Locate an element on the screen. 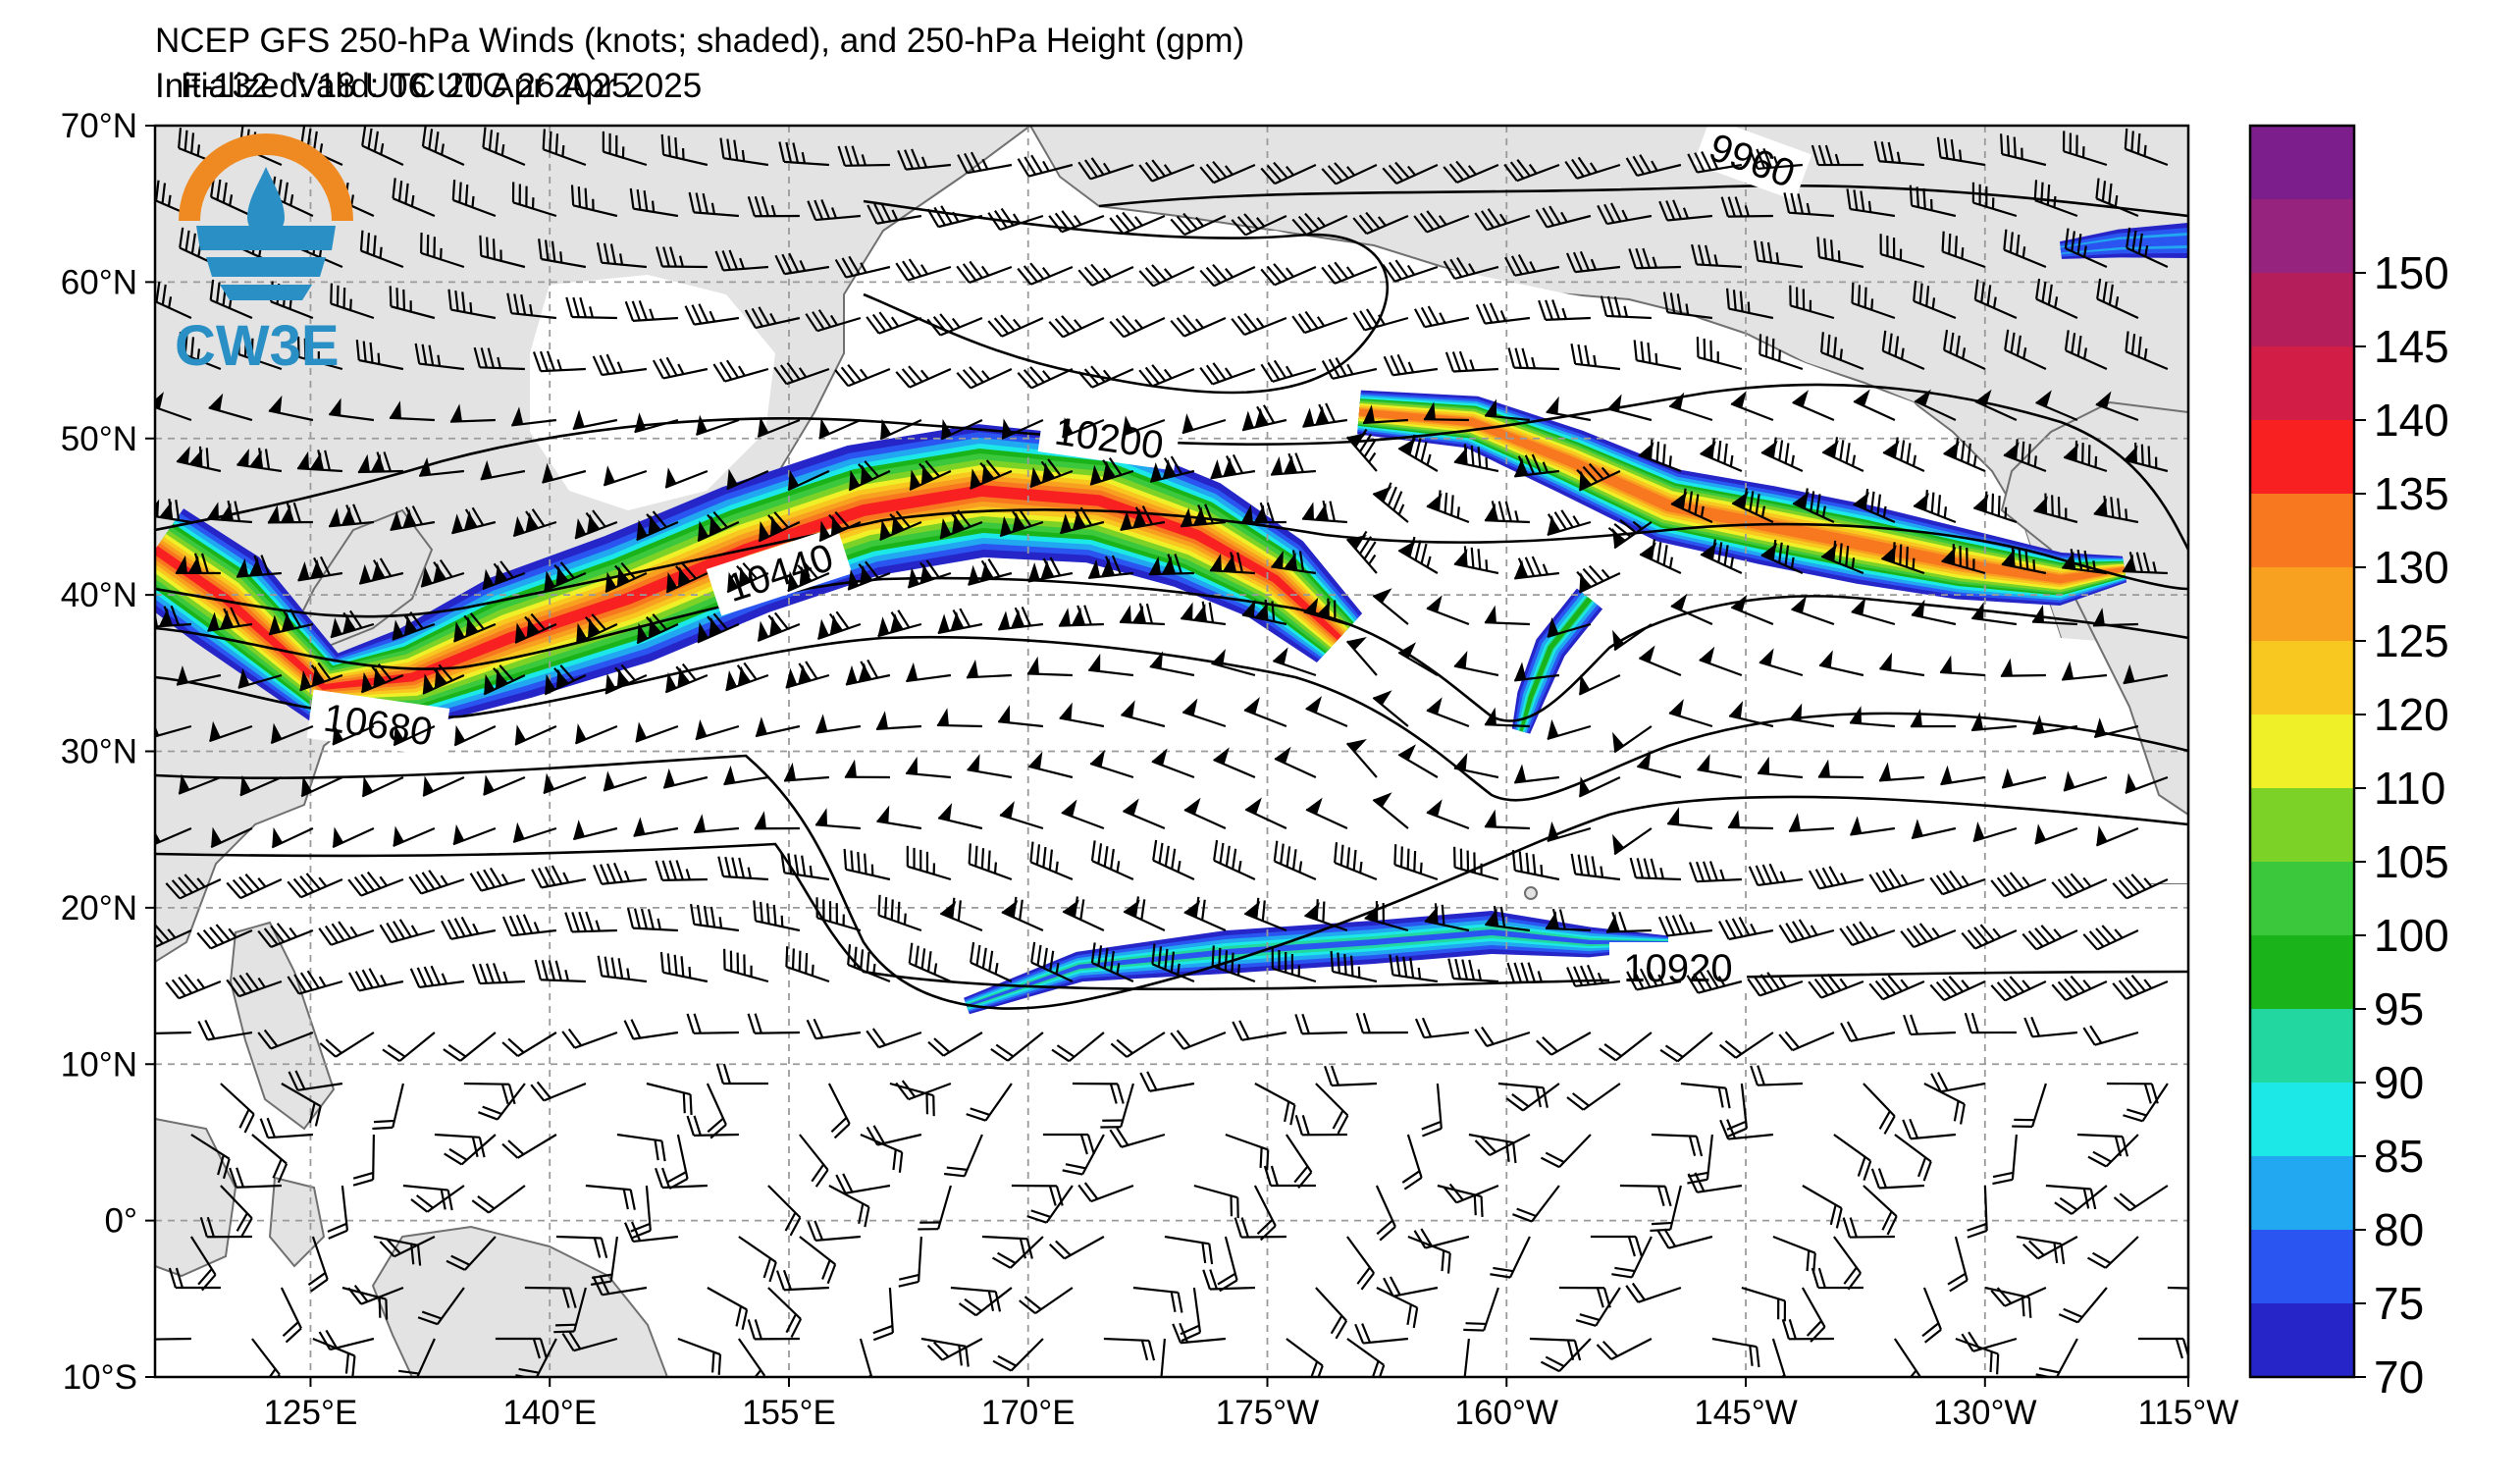 The image size is (2520, 1483). forecast-hour: F-132 is located at coordinates (226, 86).